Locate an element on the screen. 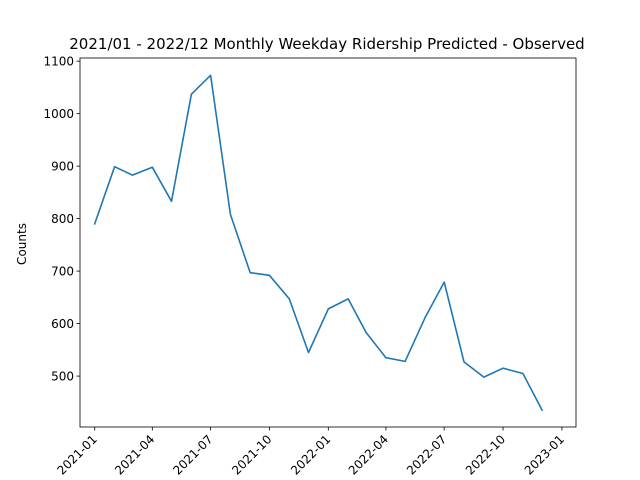 This screenshot has height=480, width=640. x-tick-label: 2023-01 is located at coordinates (544, 454).